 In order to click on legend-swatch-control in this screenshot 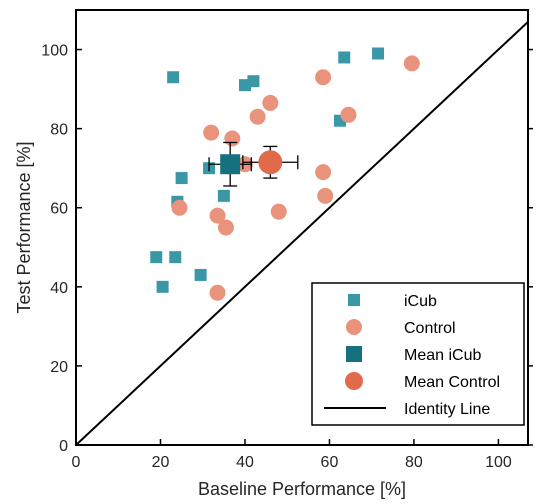, I will do `click(354, 327)`.